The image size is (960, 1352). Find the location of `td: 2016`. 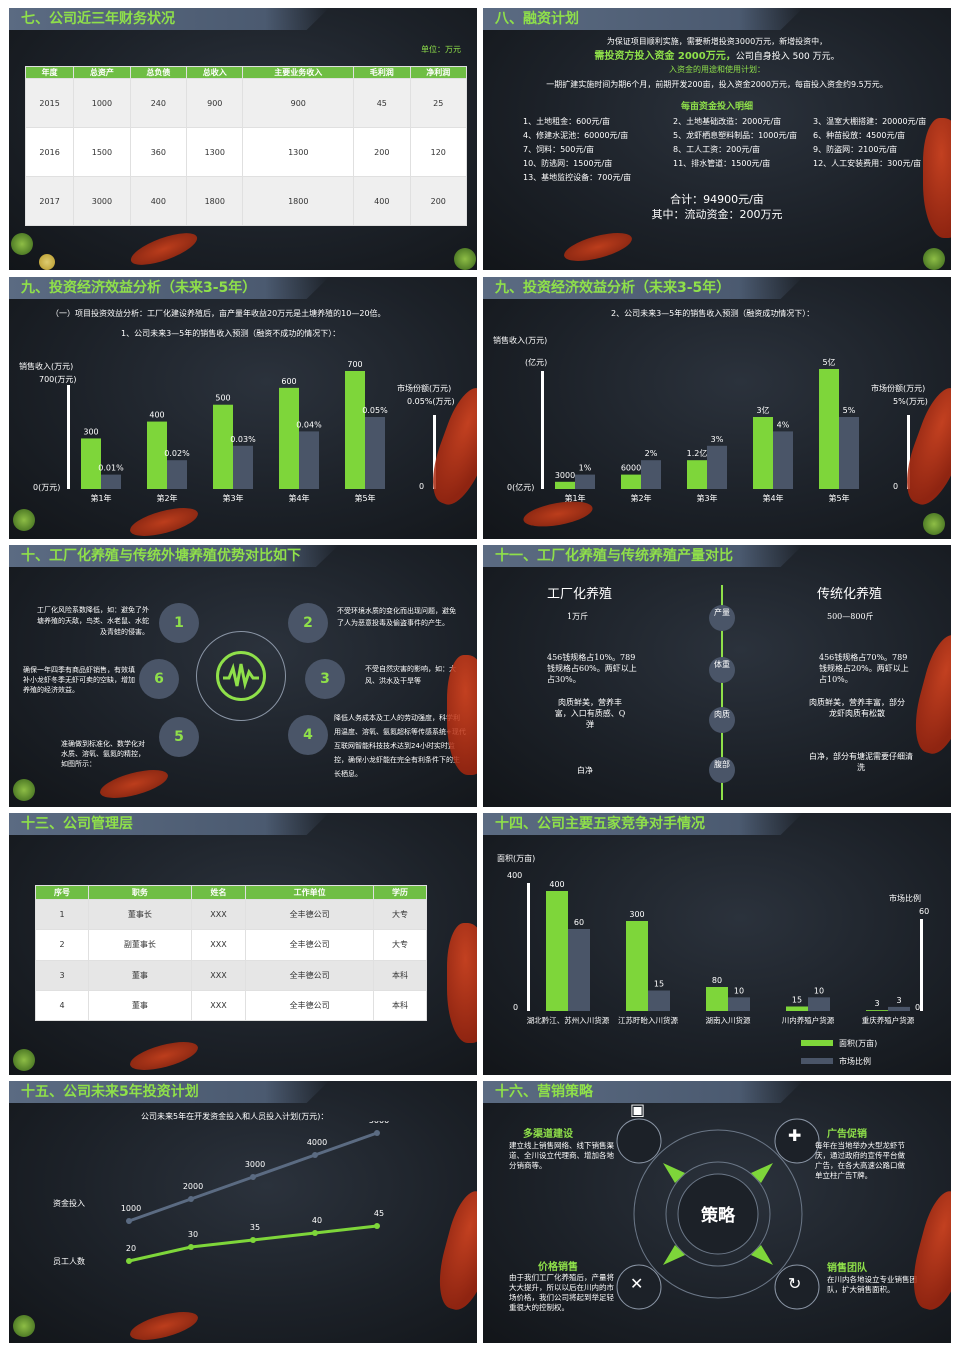

td: 2016 is located at coordinates (49, 152).